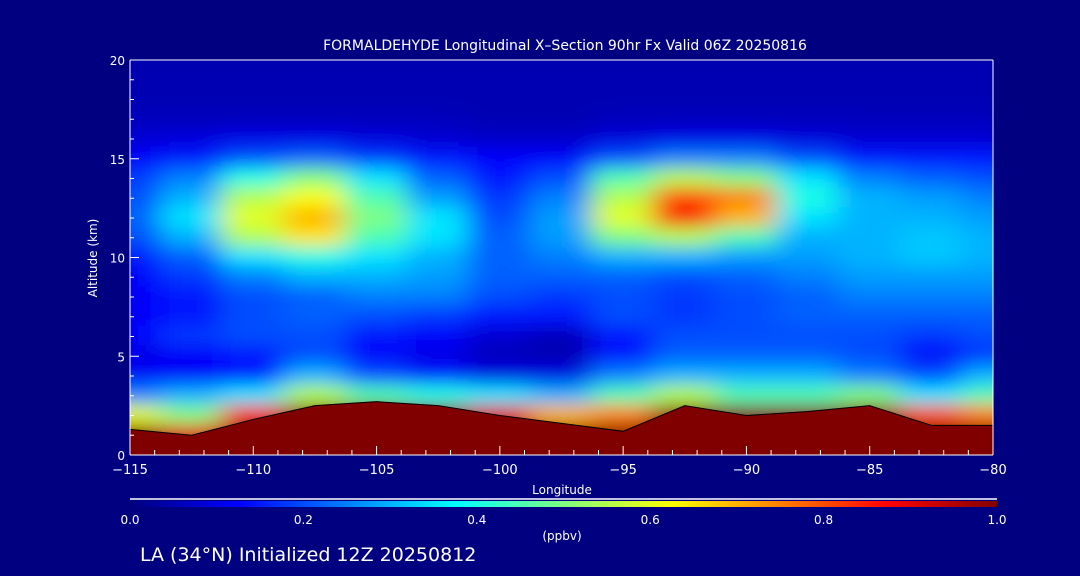 Image resolution: width=1080 pixels, height=576 pixels. What do you see at coordinates (996, 520) in the screenshot?
I see `colorbar-tick-label: 1.0` at bounding box center [996, 520].